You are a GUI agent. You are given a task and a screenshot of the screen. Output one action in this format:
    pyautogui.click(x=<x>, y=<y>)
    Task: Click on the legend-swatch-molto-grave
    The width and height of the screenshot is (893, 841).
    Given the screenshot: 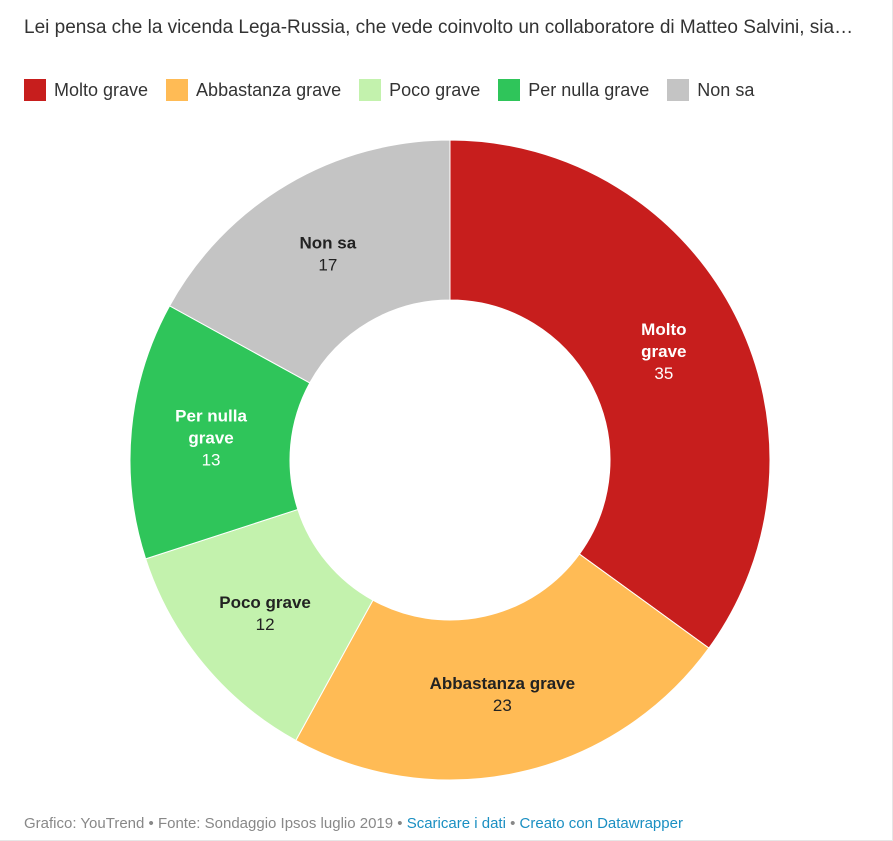 What is the action you would take?
    pyautogui.click(x=35, y=90)
    